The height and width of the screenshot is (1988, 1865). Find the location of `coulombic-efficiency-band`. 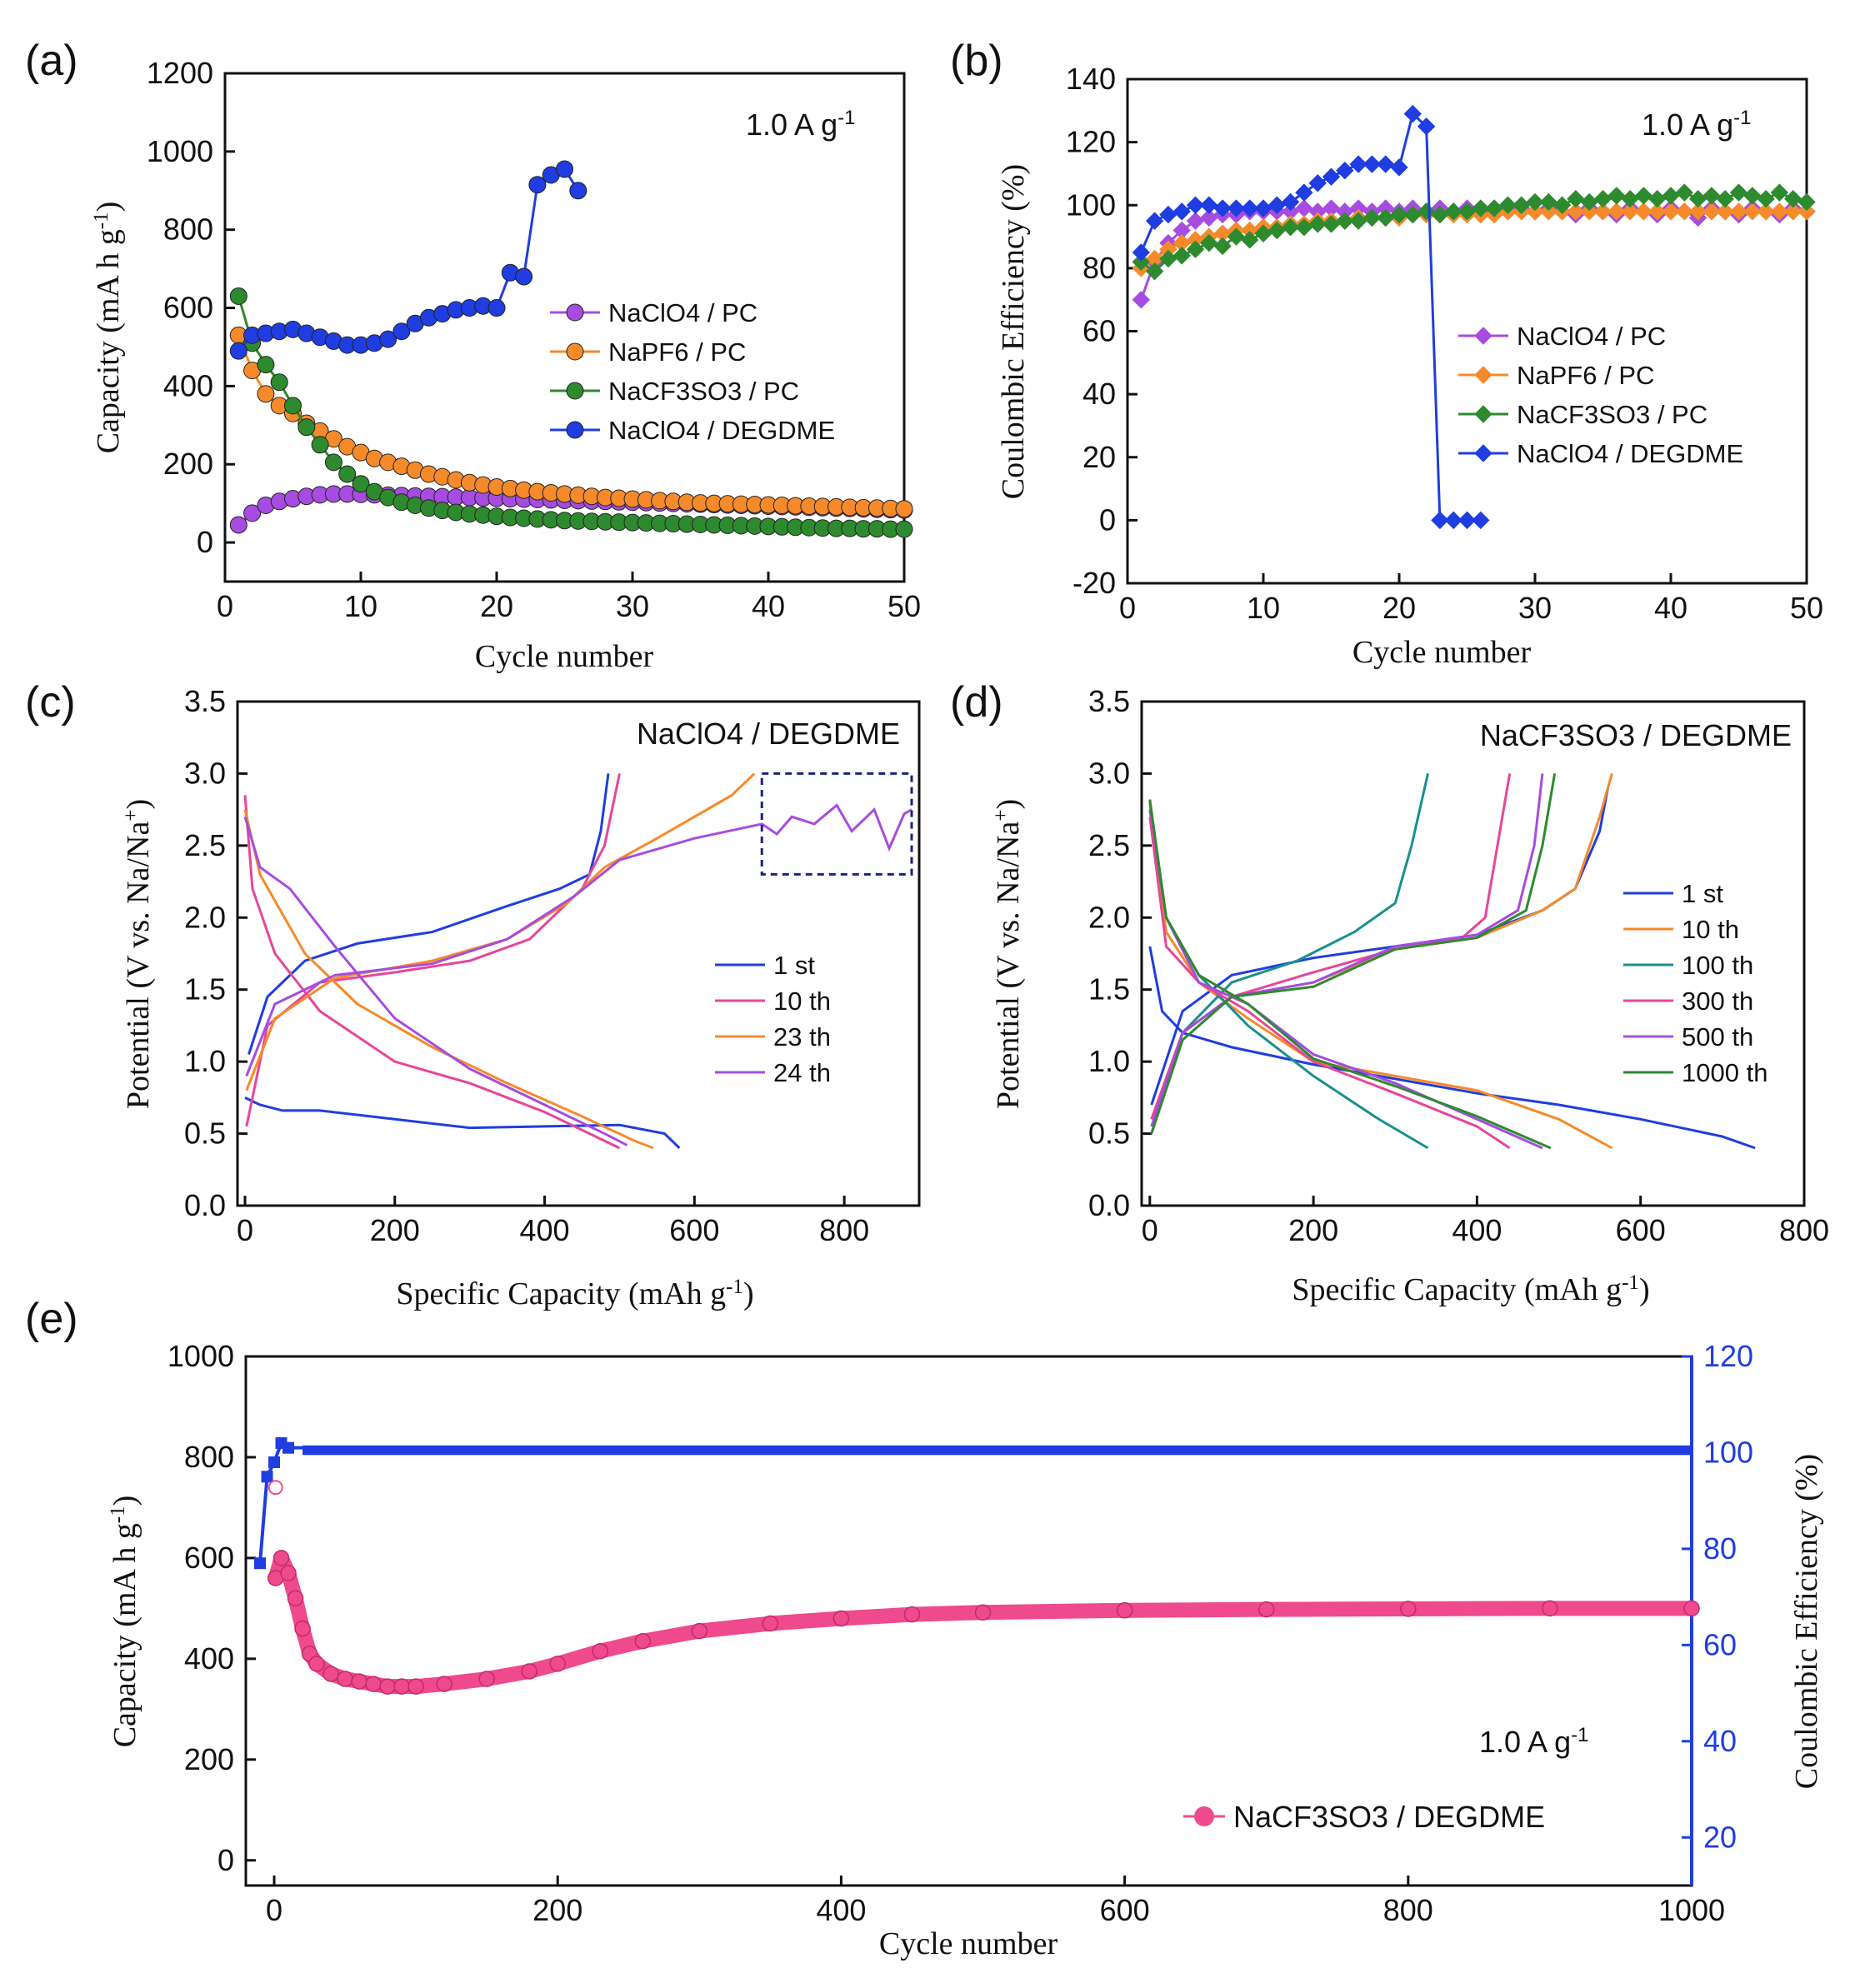

coulombic-efficiency-band is located at coordinates (997, 1450).